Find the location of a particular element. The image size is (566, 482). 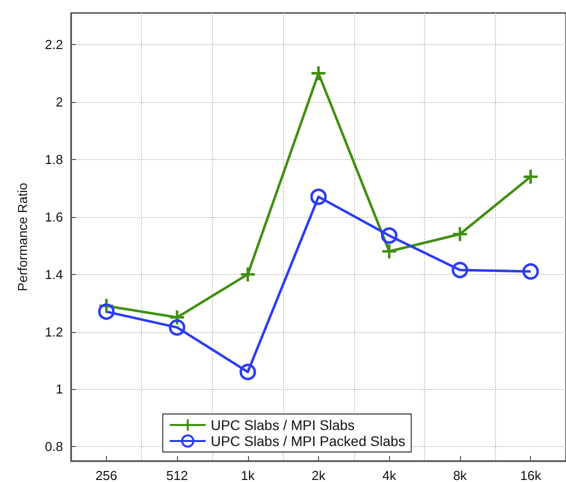

y-tick-label: 1.4 is located at coordinates (53, 274).